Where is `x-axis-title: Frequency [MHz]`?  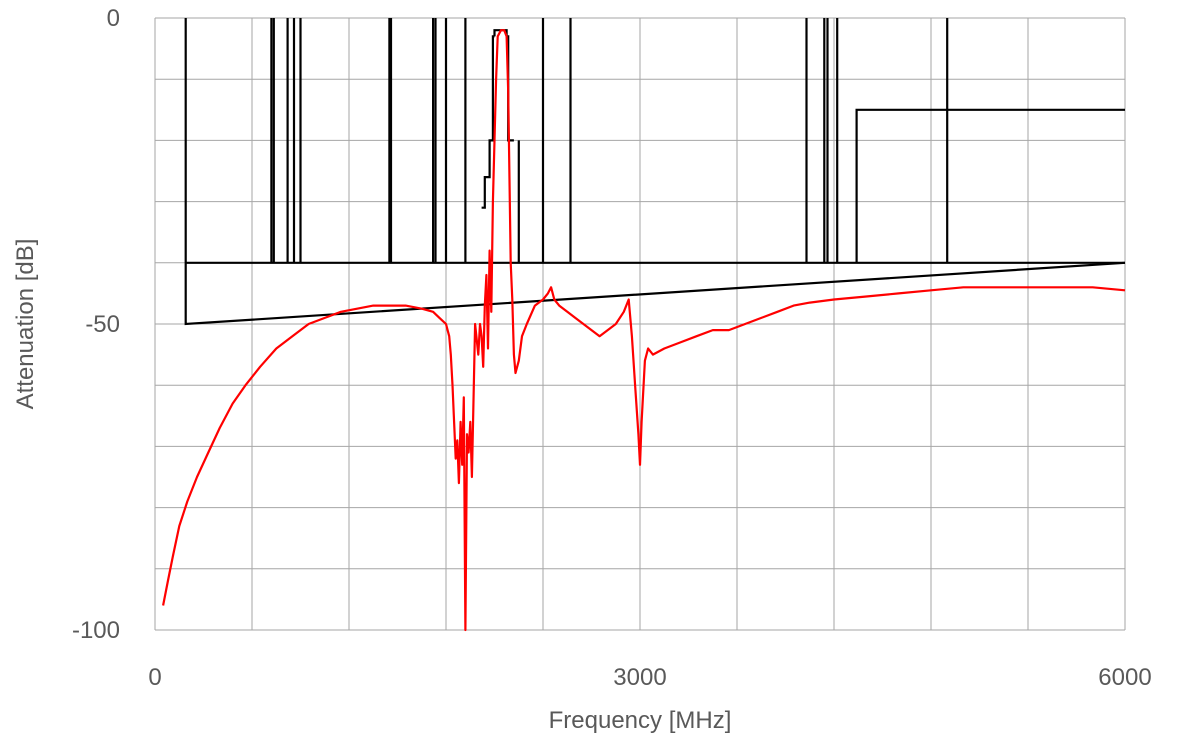 x-axis-title: Frequency [MHz] is located at coordinates (640, 720).